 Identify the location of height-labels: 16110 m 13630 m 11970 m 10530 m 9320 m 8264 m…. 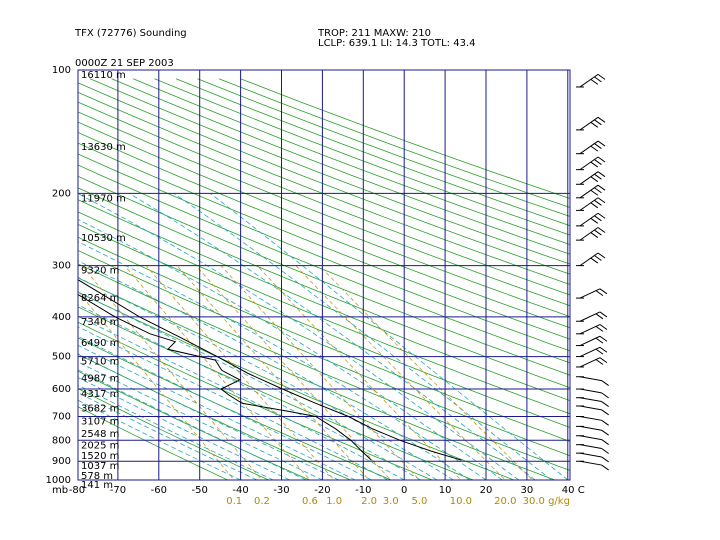
(103, 280).